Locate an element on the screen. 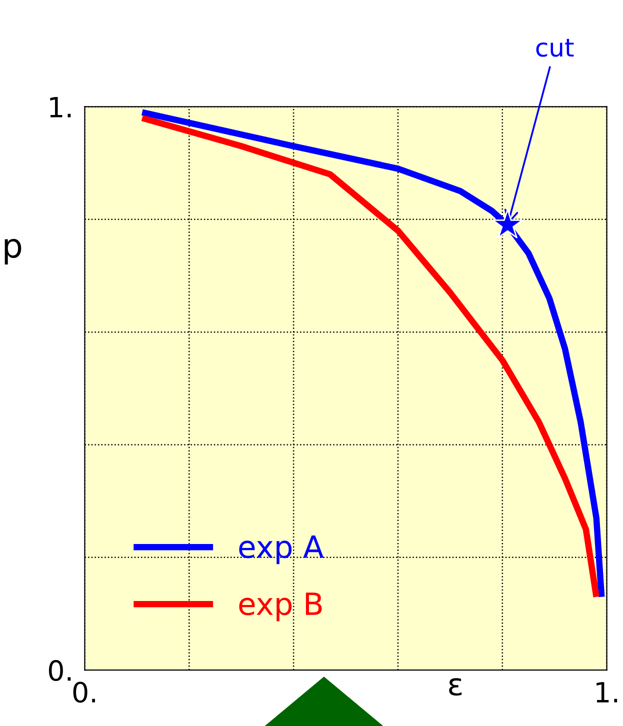 This screenshot has width=623, height=726. annotation: cut is located at coordinates (555, 47).